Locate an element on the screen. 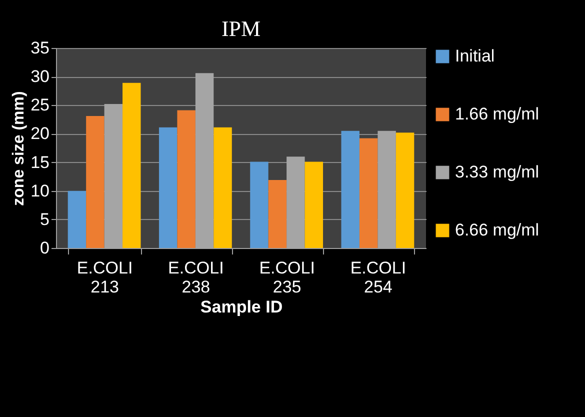 The width and height of the screenshot is (585, 417). x-tick-label: E.COLI 238 is located at coordinates (196, 277).